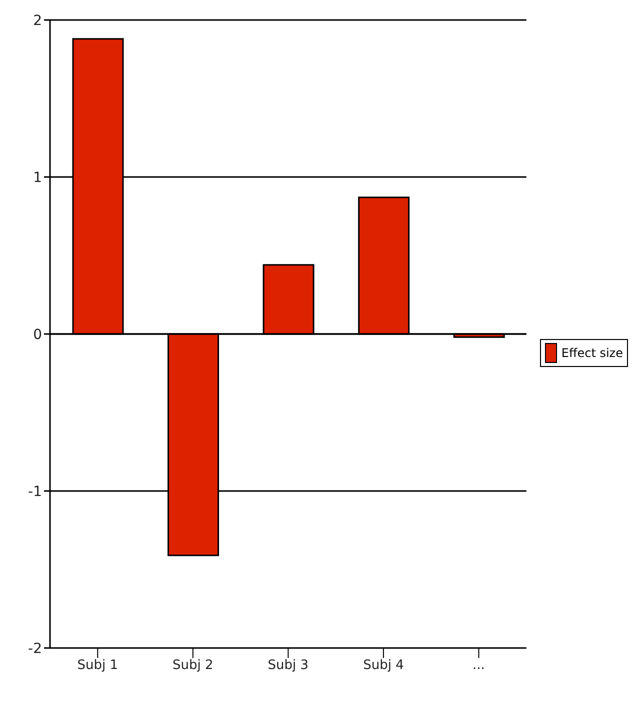  I want to click on x-tick-label: Subj 4, so click(383, 666).